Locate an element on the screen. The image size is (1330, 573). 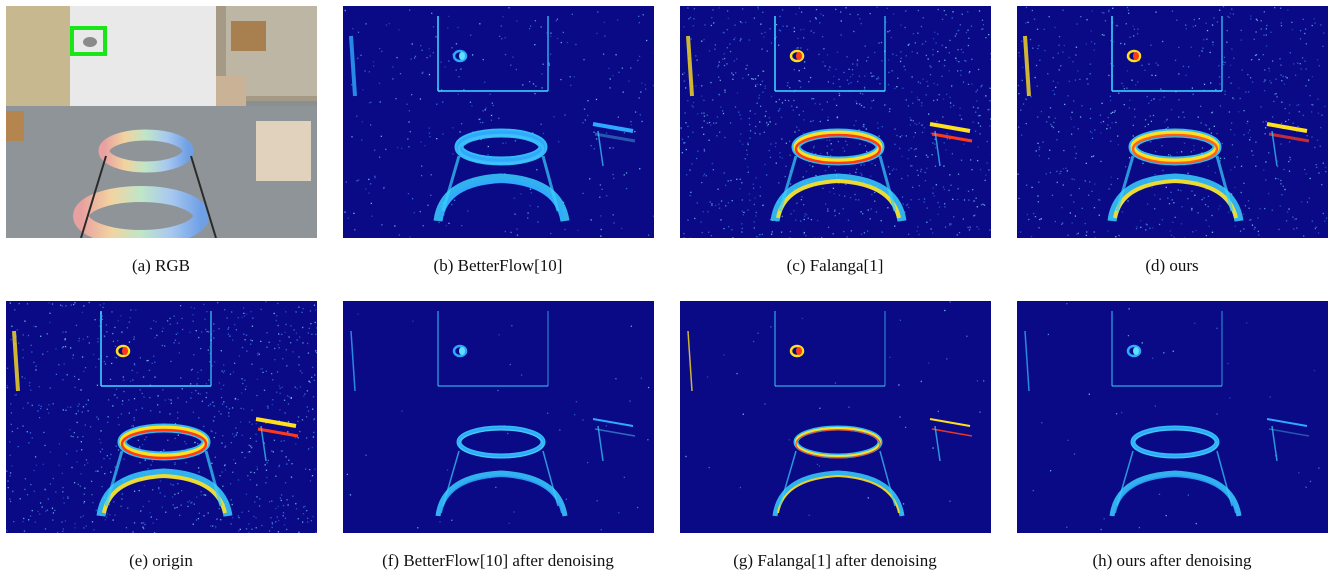
panel-betterflow-denoised is located at coordinates (498, 417).